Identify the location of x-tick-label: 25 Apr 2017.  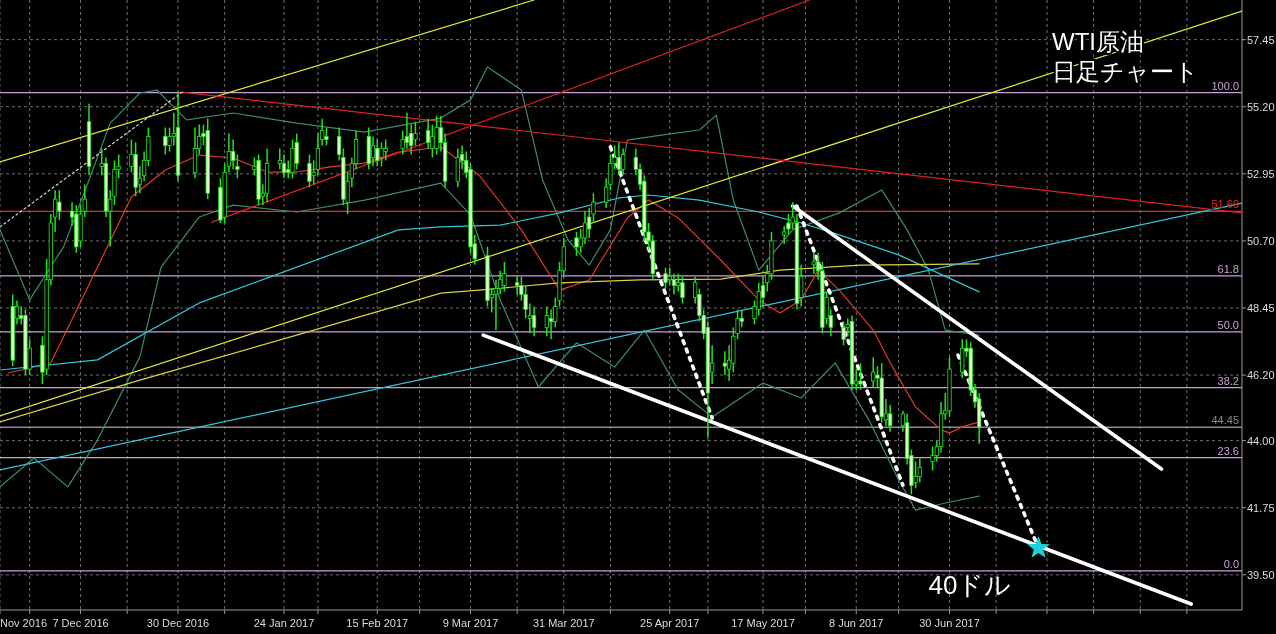
(670, 623).